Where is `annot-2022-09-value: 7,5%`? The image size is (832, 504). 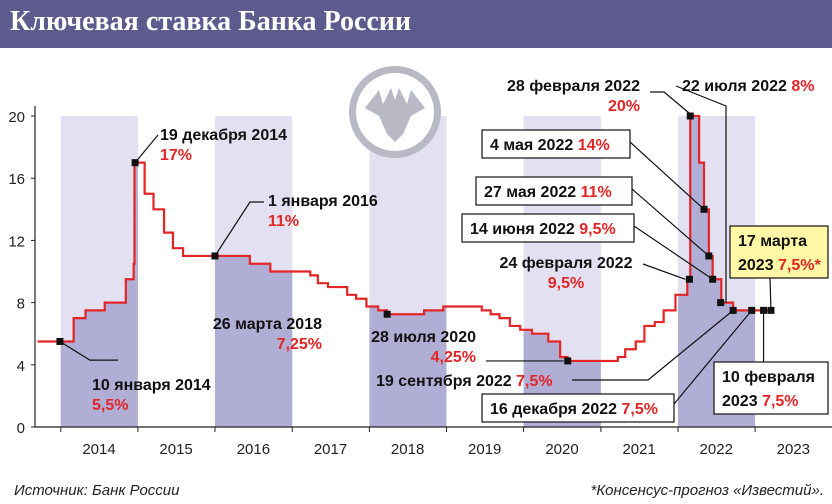
annot-2022-09-value: 7,5% is located at coordinates (534, 381).